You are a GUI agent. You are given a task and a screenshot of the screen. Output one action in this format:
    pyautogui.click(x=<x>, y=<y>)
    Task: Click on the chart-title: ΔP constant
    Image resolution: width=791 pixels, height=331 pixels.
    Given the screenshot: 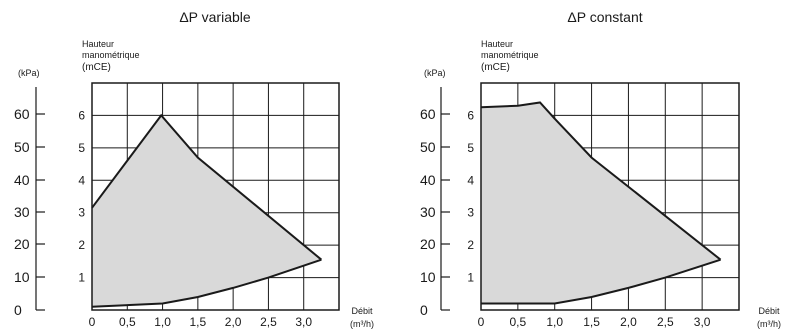 What is the action you would take?
    pyautogui.click(x=604, y=17)
    